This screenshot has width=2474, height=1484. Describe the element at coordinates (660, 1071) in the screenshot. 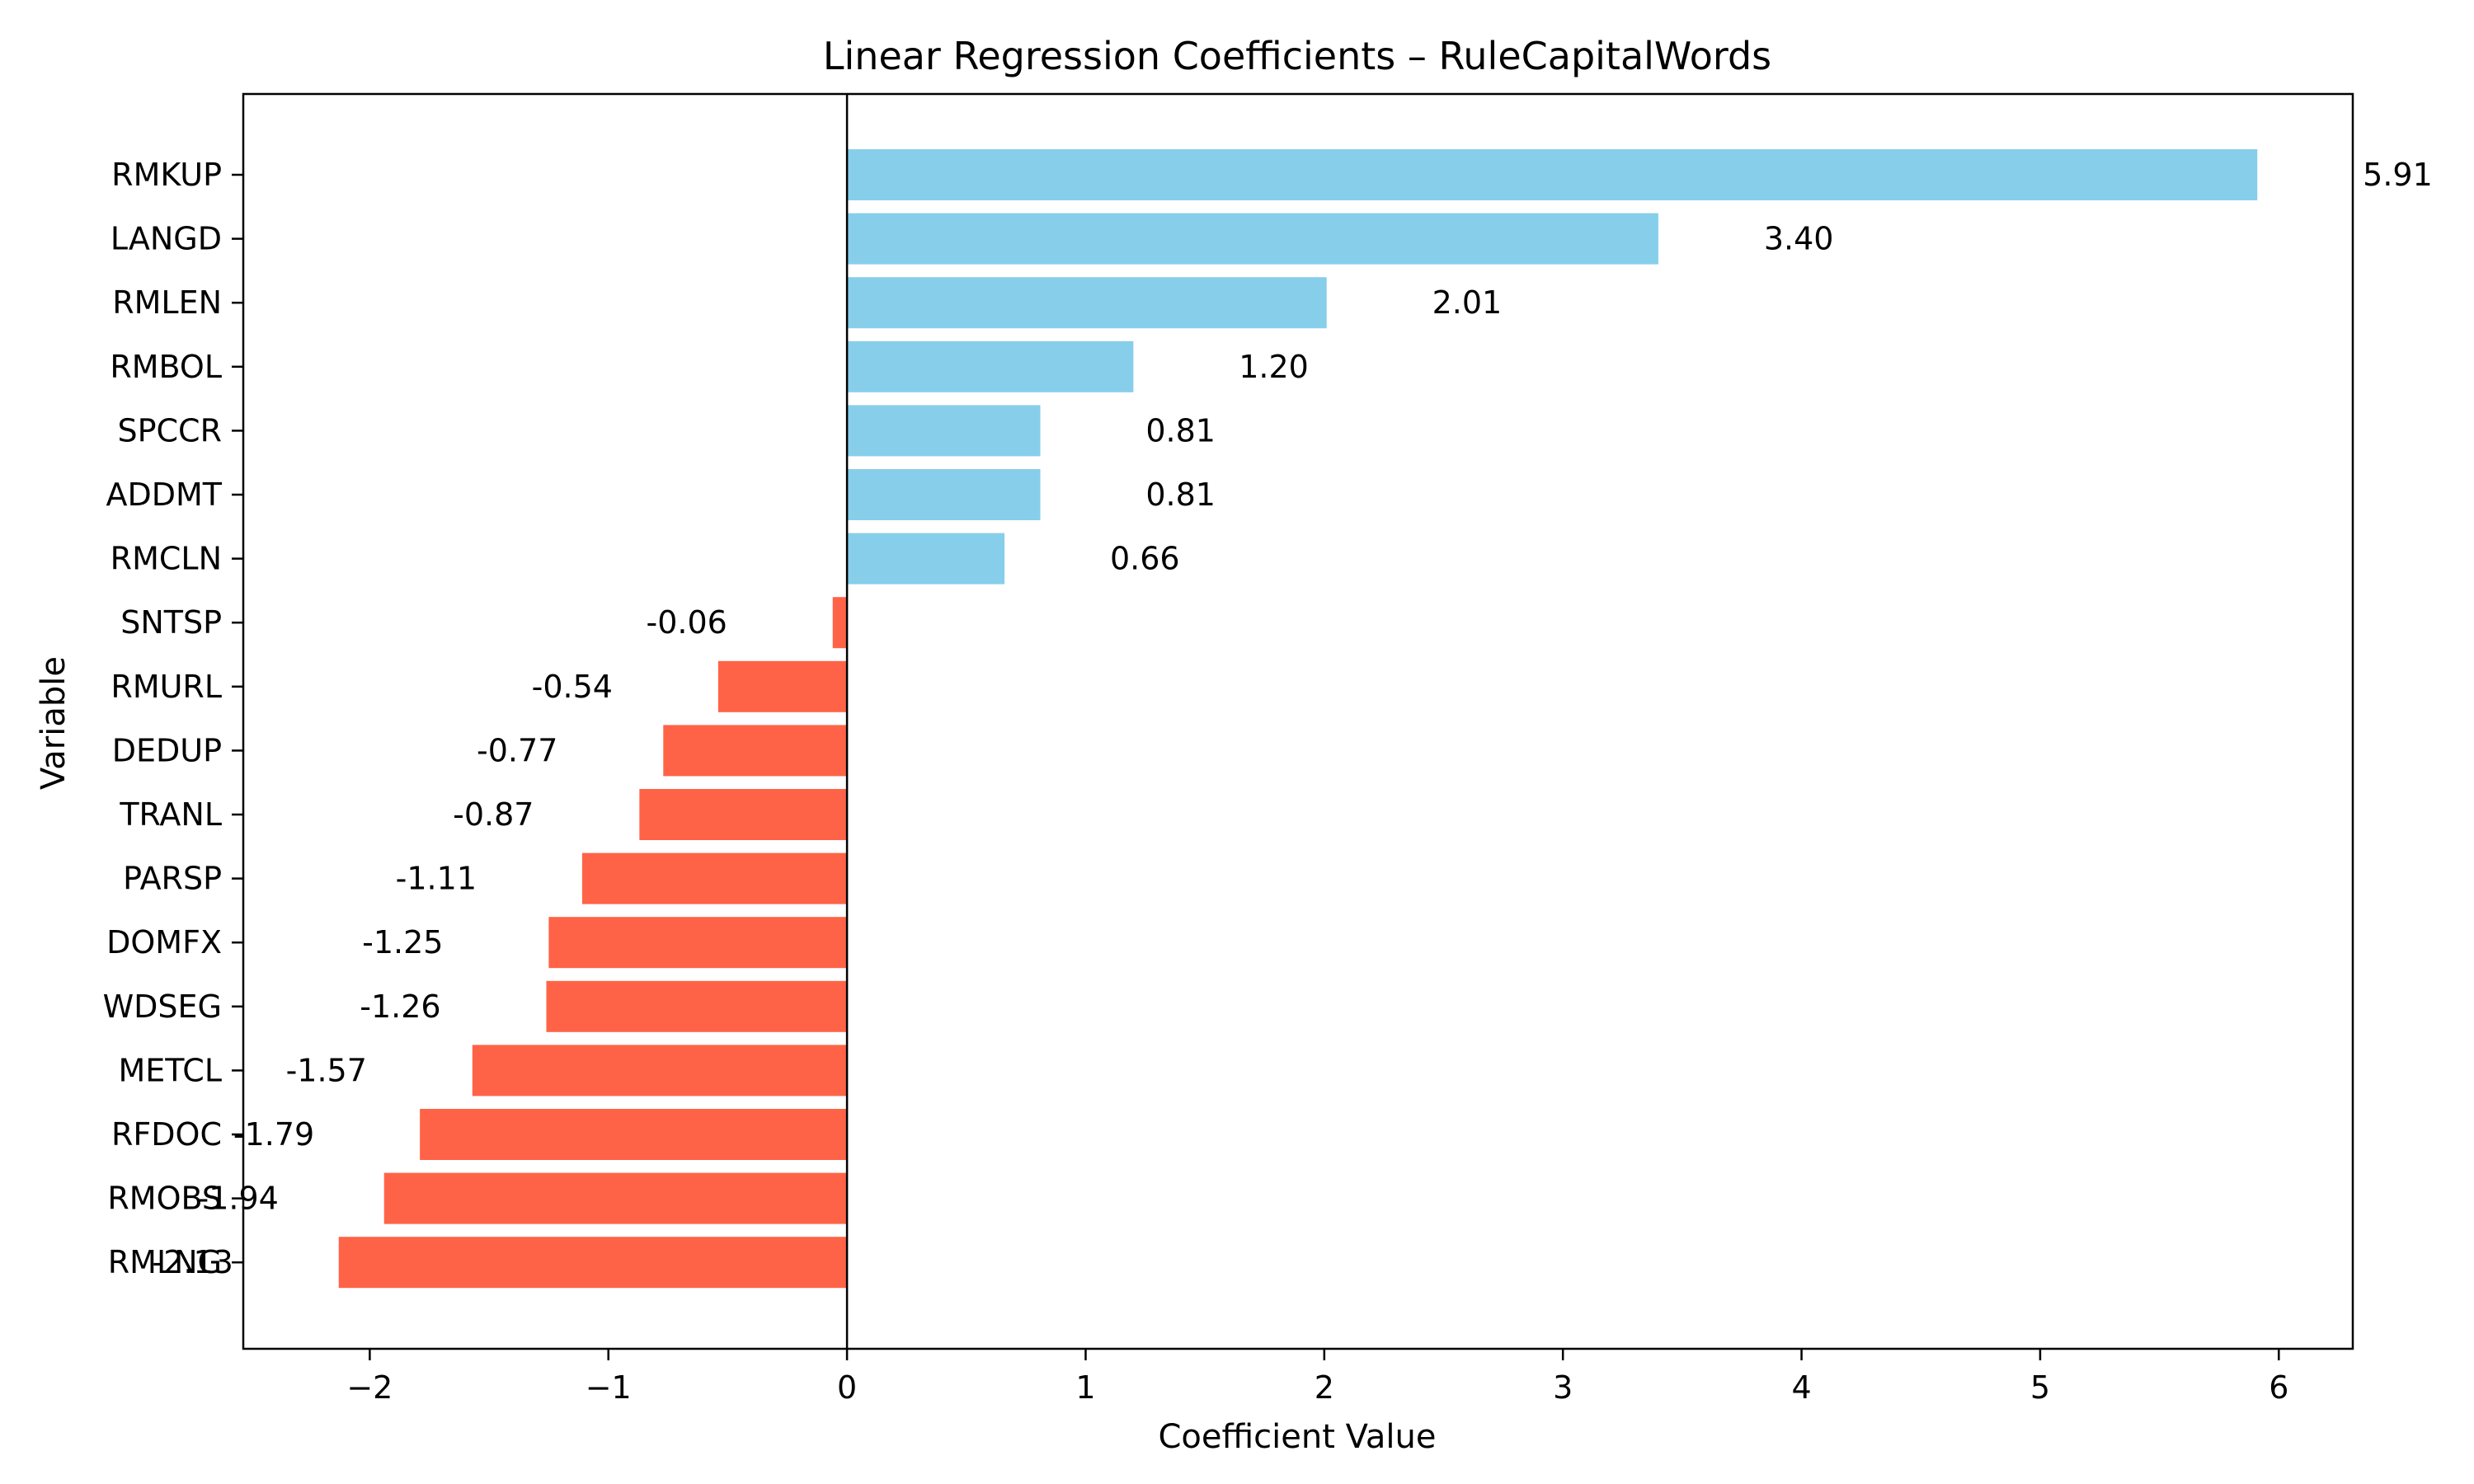

I see `bar-metcl` at that location.